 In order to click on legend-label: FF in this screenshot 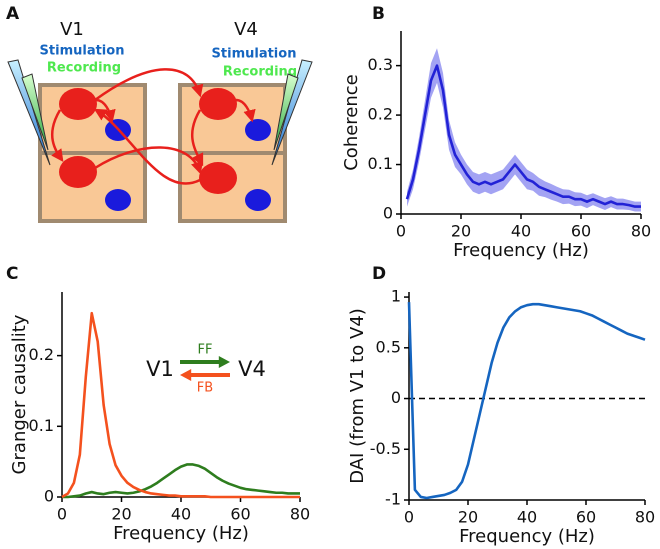, I will do `click(205, 350)`.